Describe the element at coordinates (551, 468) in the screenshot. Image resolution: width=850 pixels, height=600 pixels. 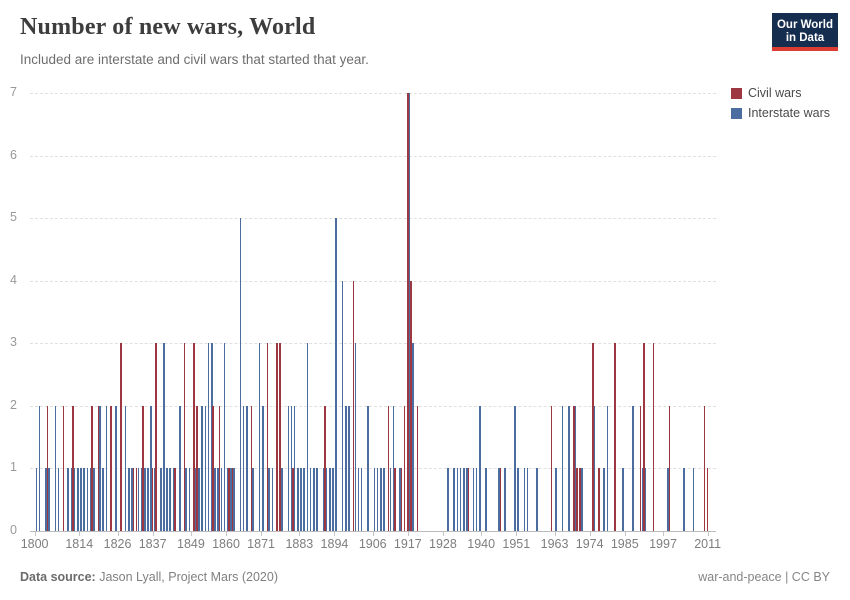
I see `bar-civil-1962` at that location.